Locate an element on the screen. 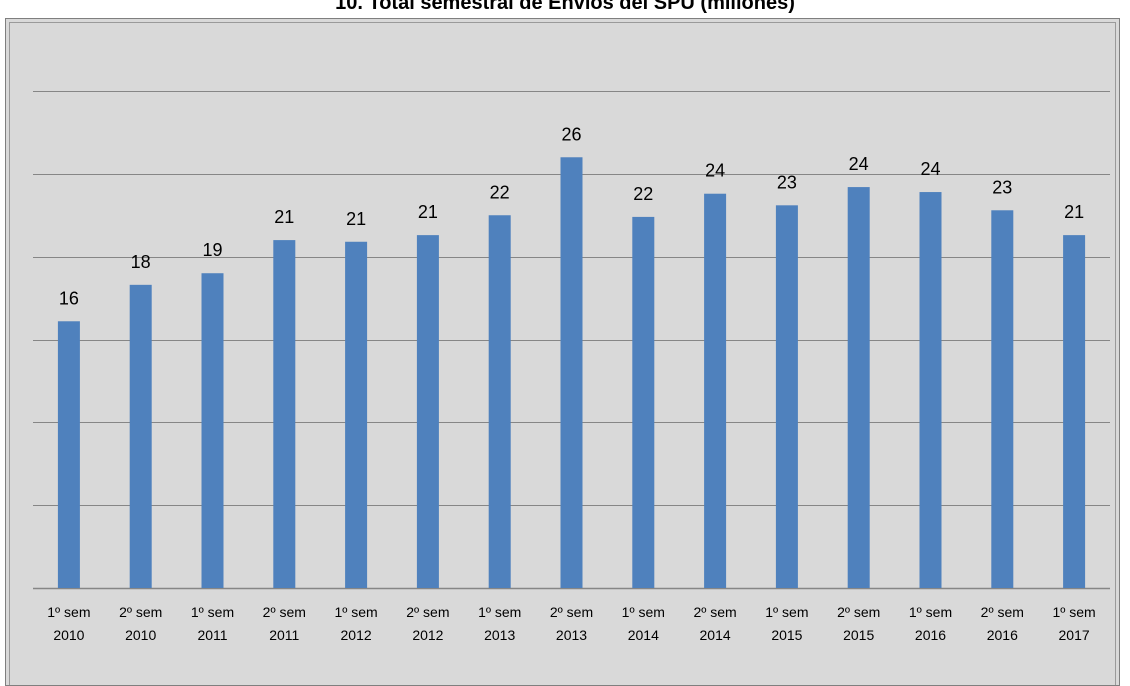 The width and height of the screenshot is (1130, 686). data-label: 26 is located at coordinates (571, 134).